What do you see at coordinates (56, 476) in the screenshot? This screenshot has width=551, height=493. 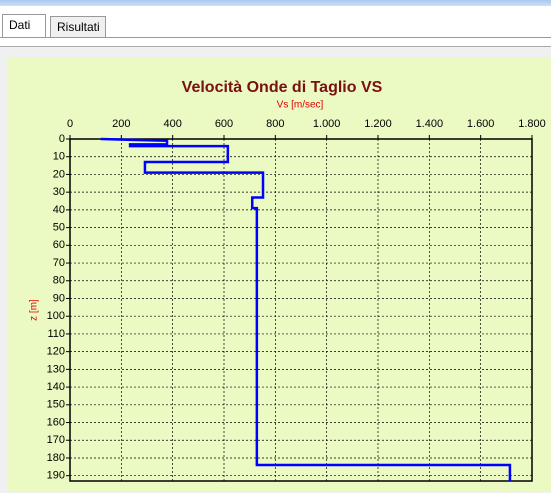 I see `y-tick-label: 190` at bounding box center [56, 476].